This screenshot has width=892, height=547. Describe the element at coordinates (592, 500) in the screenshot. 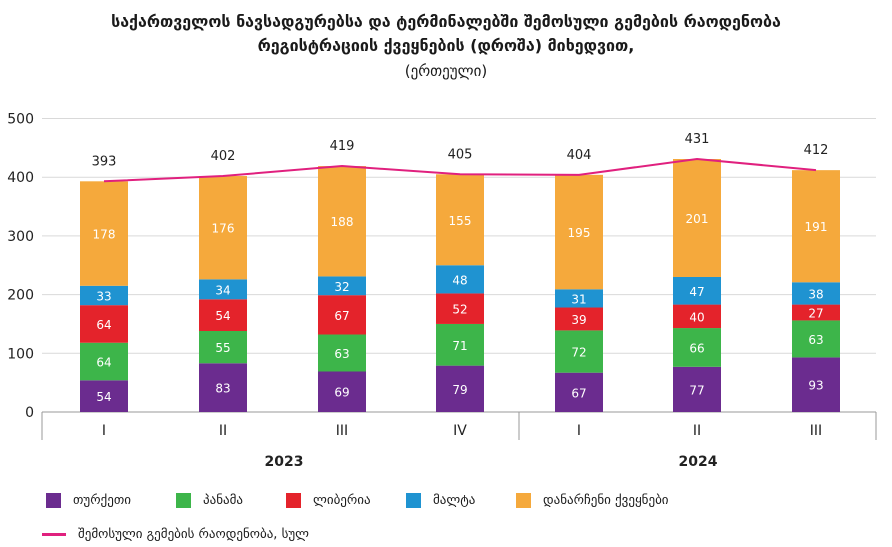

I see `legend-item-other: დანარჩენი ქვეყნები` at that location.